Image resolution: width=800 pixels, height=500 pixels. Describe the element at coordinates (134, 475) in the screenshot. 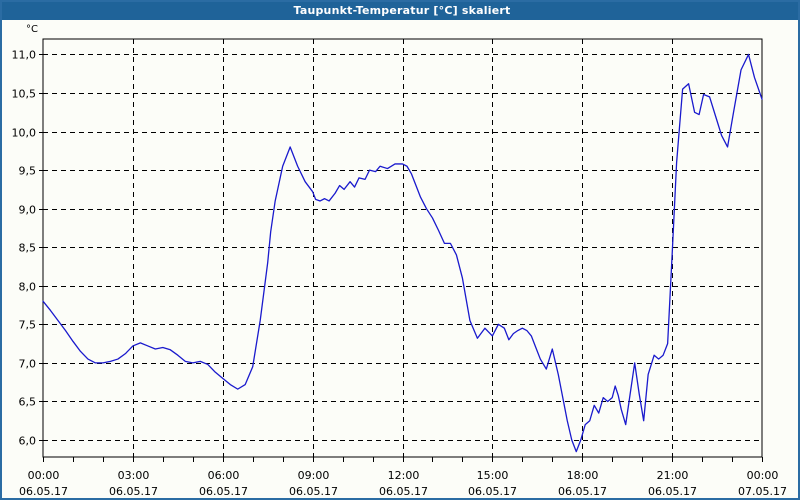

I see `x-tick-time-label: 03:00` at that location.